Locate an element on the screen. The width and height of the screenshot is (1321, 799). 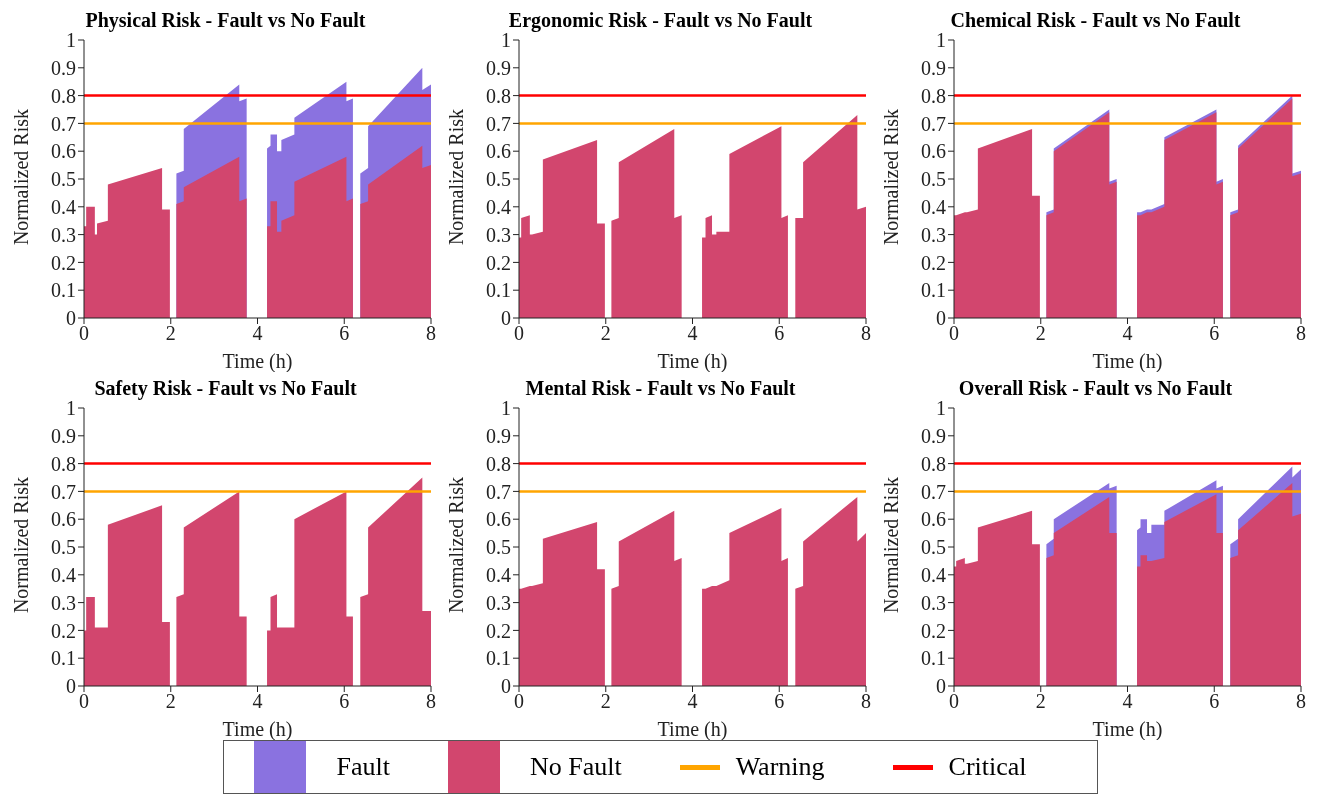
chart-title: Mental Risk - Fault vs No Fault is located at coordinates (660, 388).